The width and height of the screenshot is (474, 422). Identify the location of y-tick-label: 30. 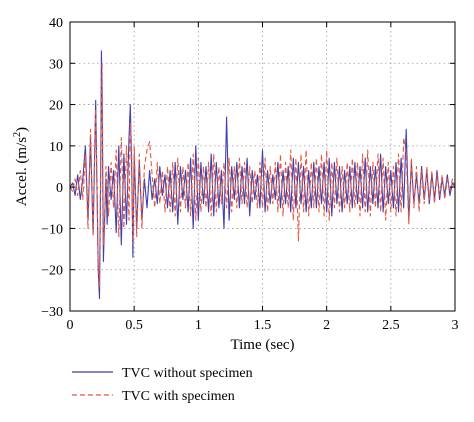
(56, 64).